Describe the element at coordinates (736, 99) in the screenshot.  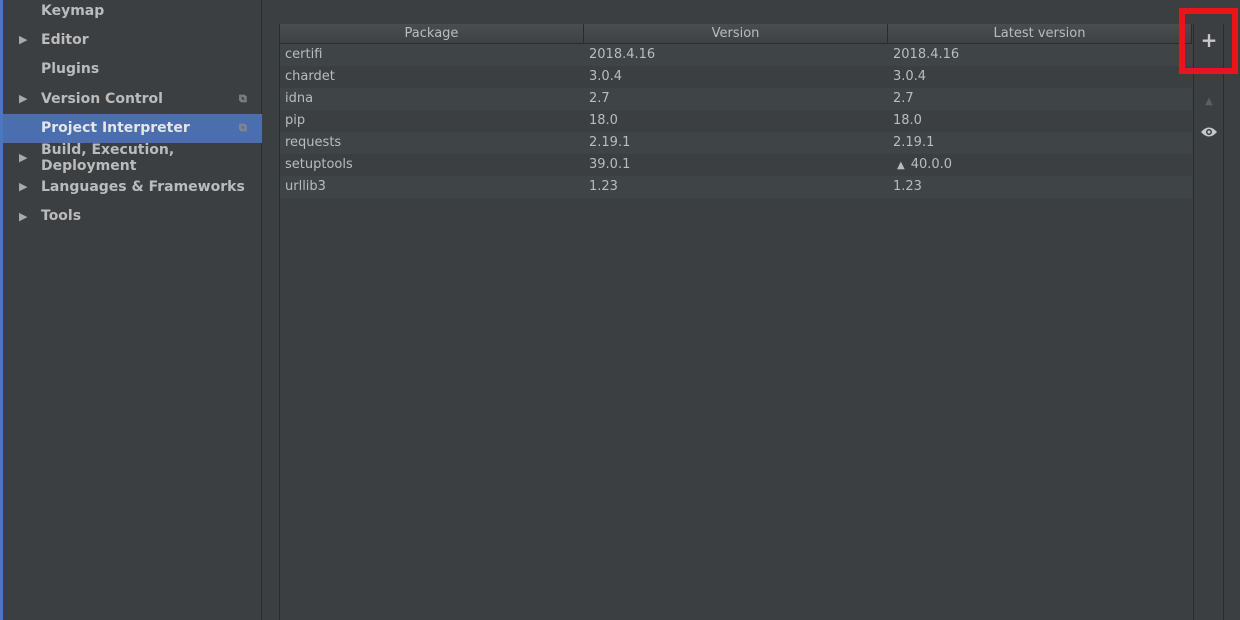
I see `table-row: idna 2.7 2.7` at that location.